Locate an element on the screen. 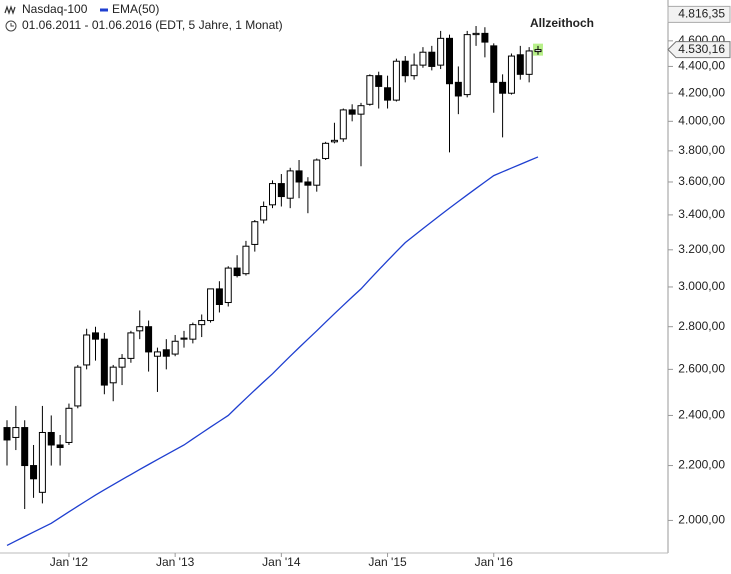 This screenshot has height=574, width=731. x-tick-label: Jan '12 is located at coordinates (69, 562).